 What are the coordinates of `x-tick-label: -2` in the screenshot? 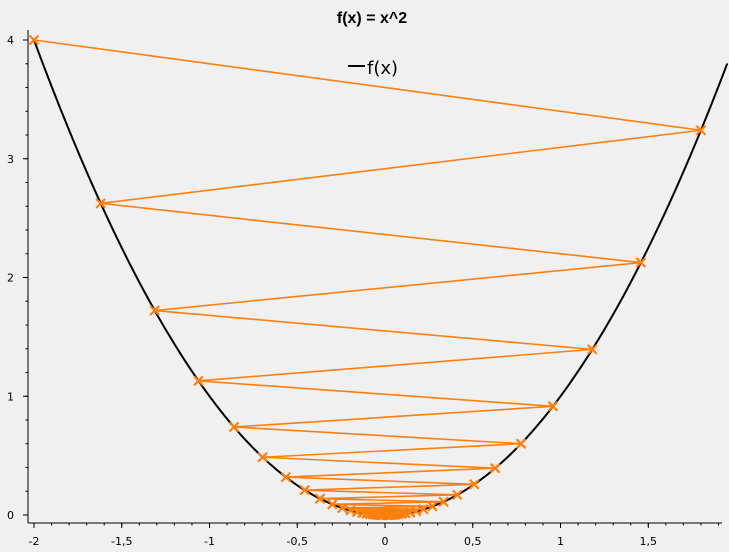 It's located at (34, 541).